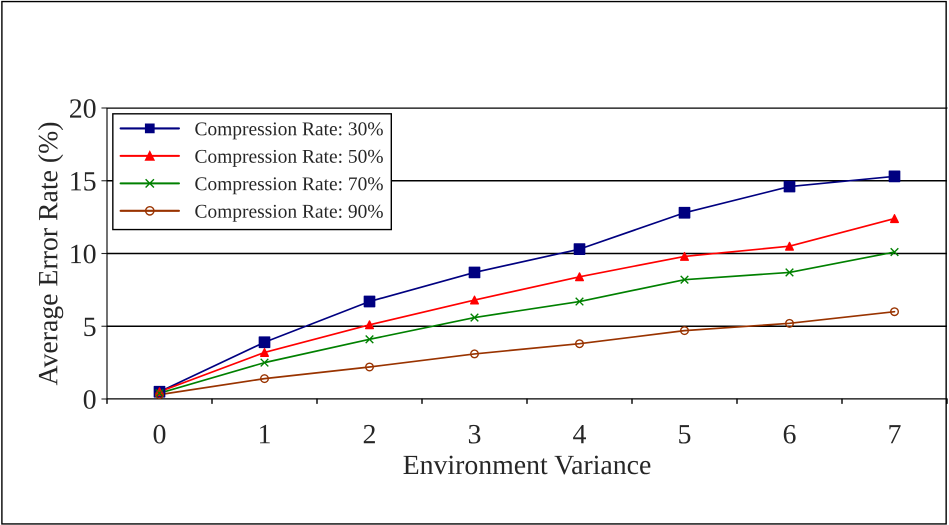 This screenshot has height=525, width=949. I want to click on legend-label: Compression Rate: 90%, so click(289, 213).